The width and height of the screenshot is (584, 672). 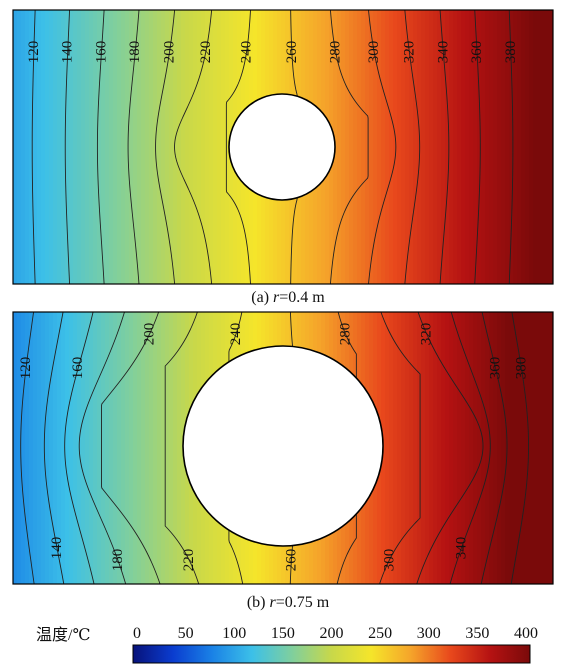 I want to click on contour-label: 320, so click(x=409, y=52).